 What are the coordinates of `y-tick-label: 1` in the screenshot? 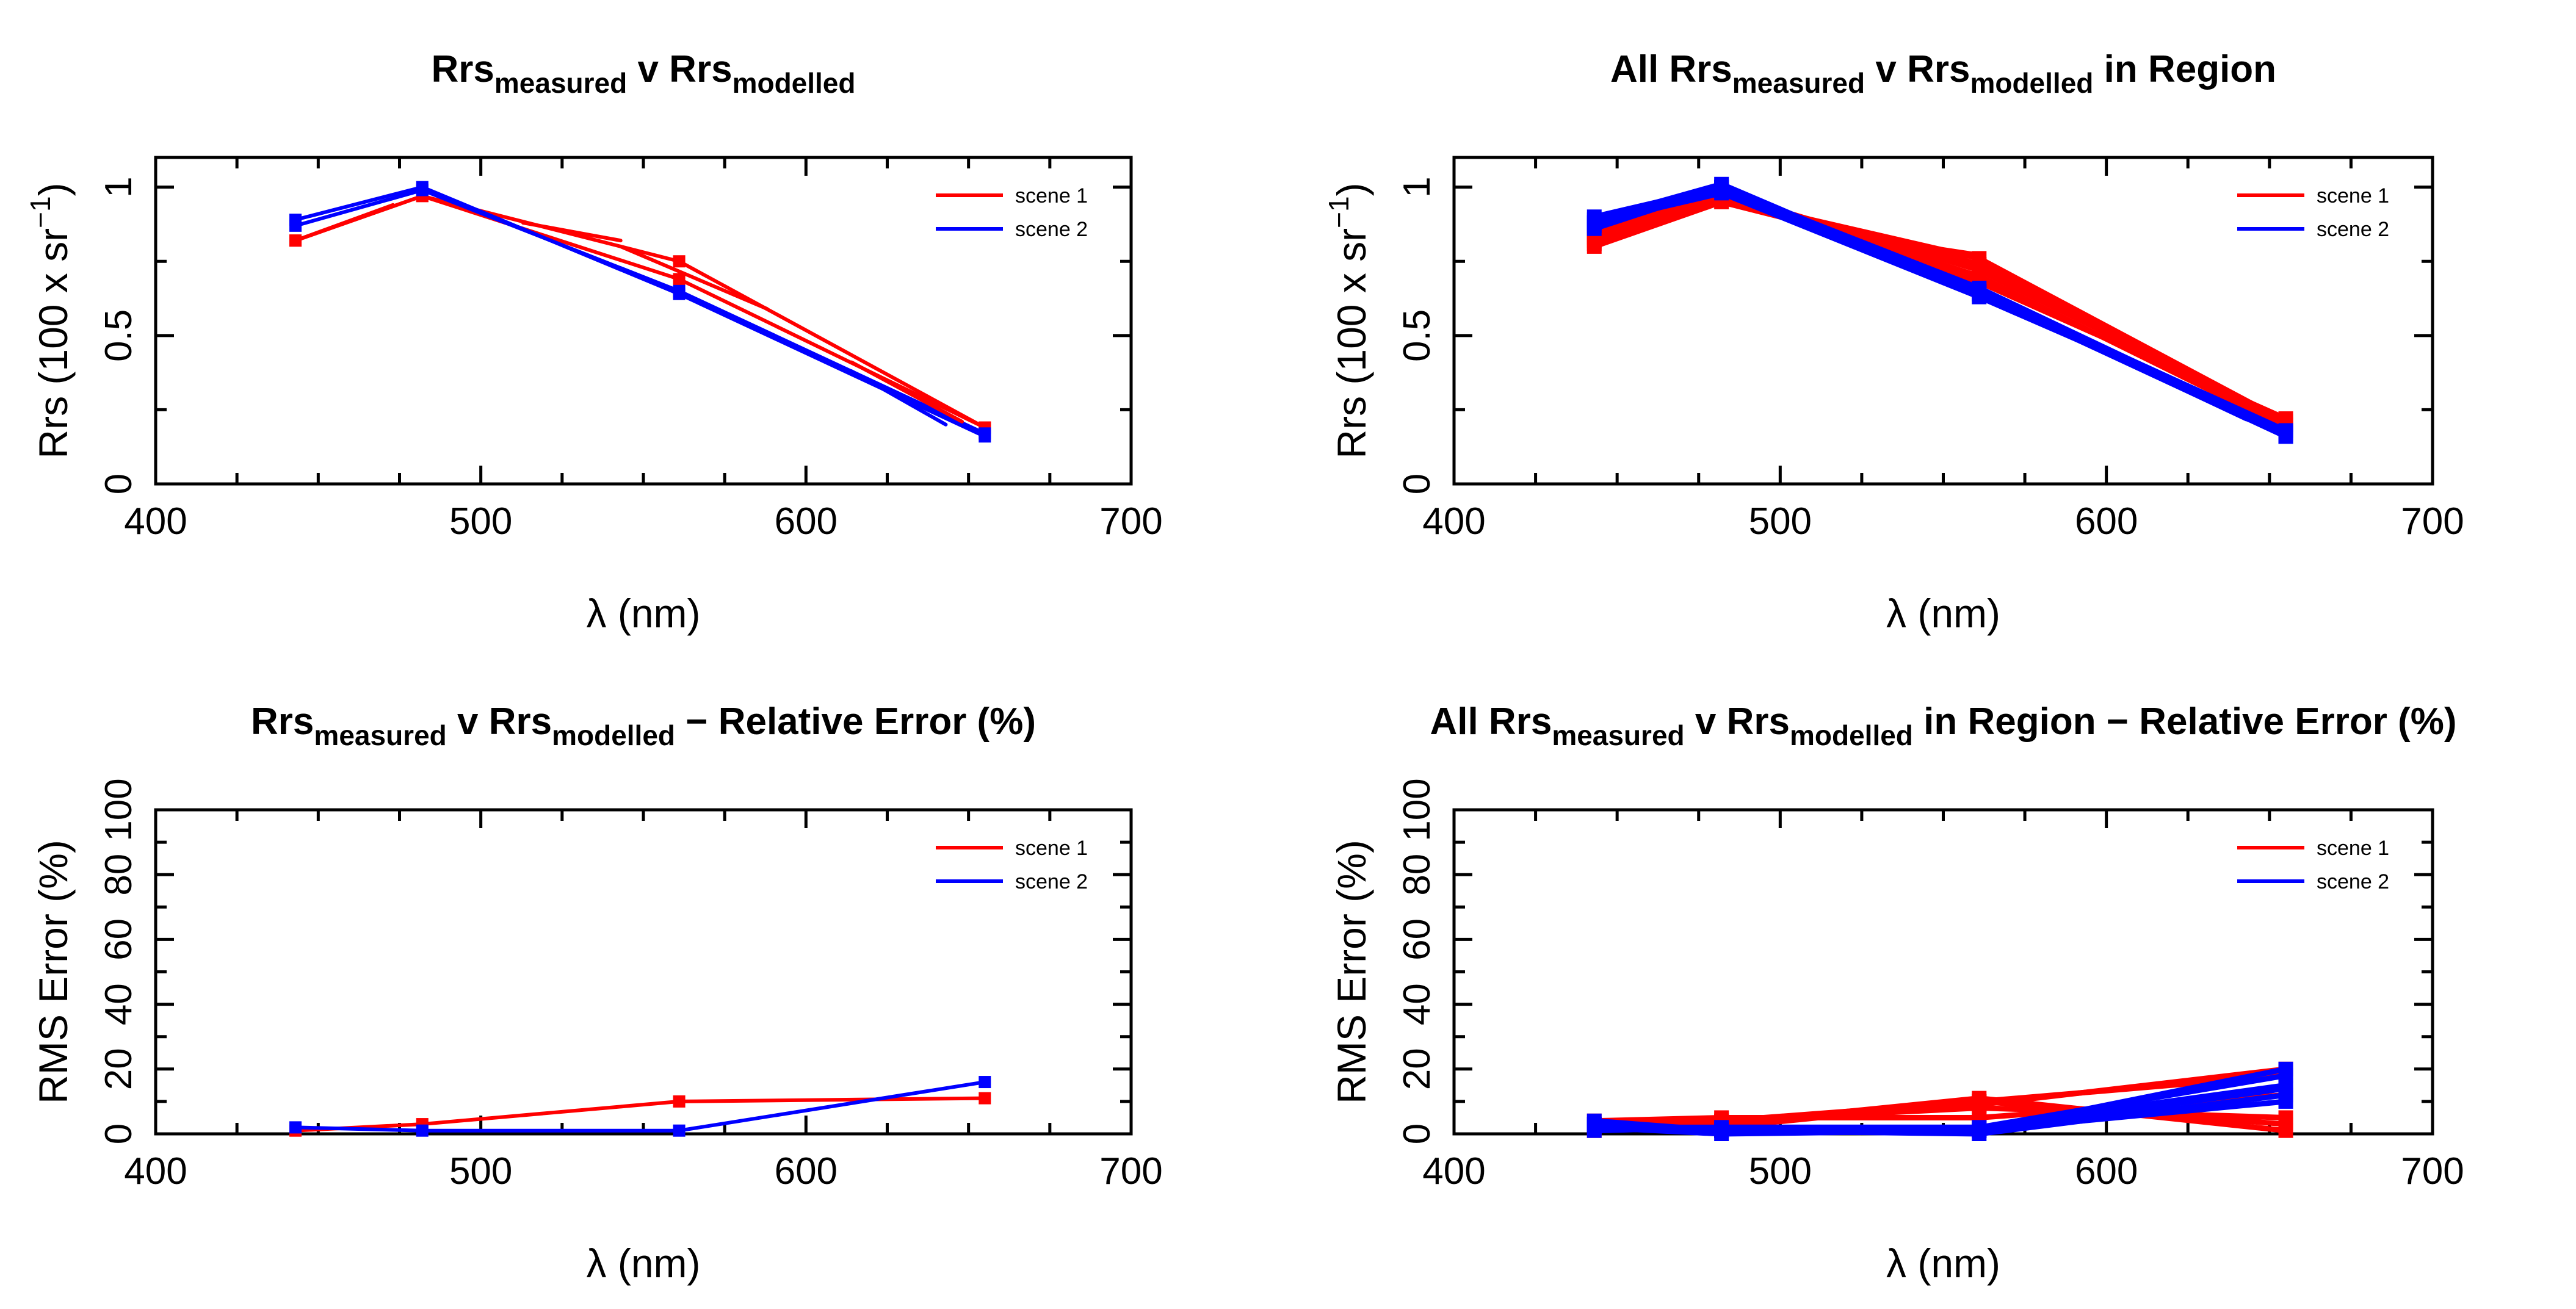 It's located at (119, 186).